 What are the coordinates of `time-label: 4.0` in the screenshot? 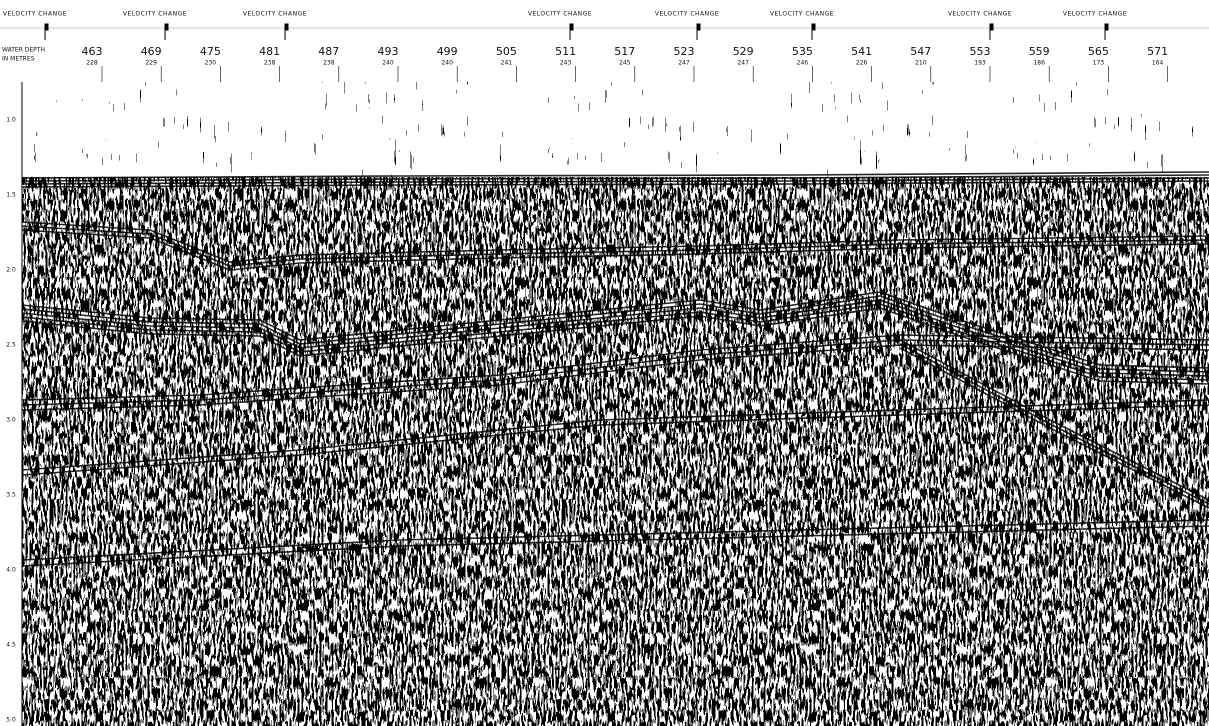 It's located at (11, 570).